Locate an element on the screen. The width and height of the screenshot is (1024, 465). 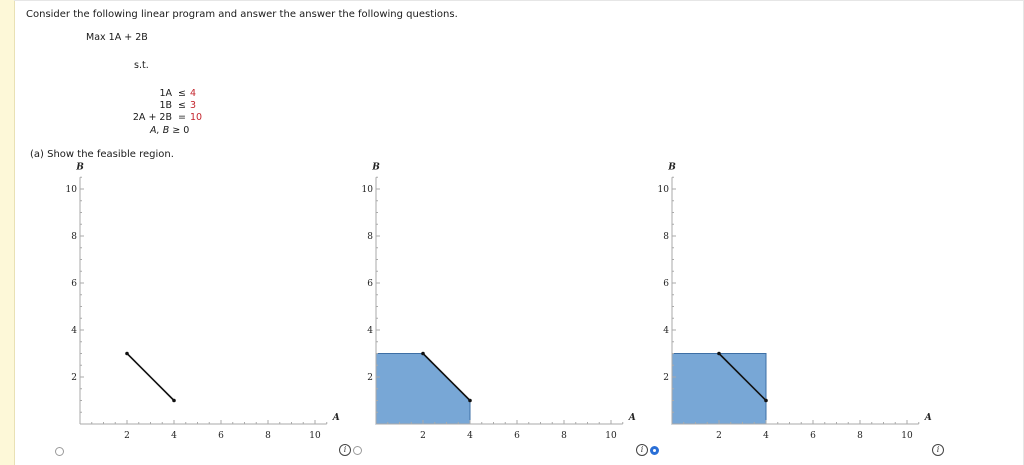
constraint-lhs: 2A + 2B is located at coordinates (152, 117).